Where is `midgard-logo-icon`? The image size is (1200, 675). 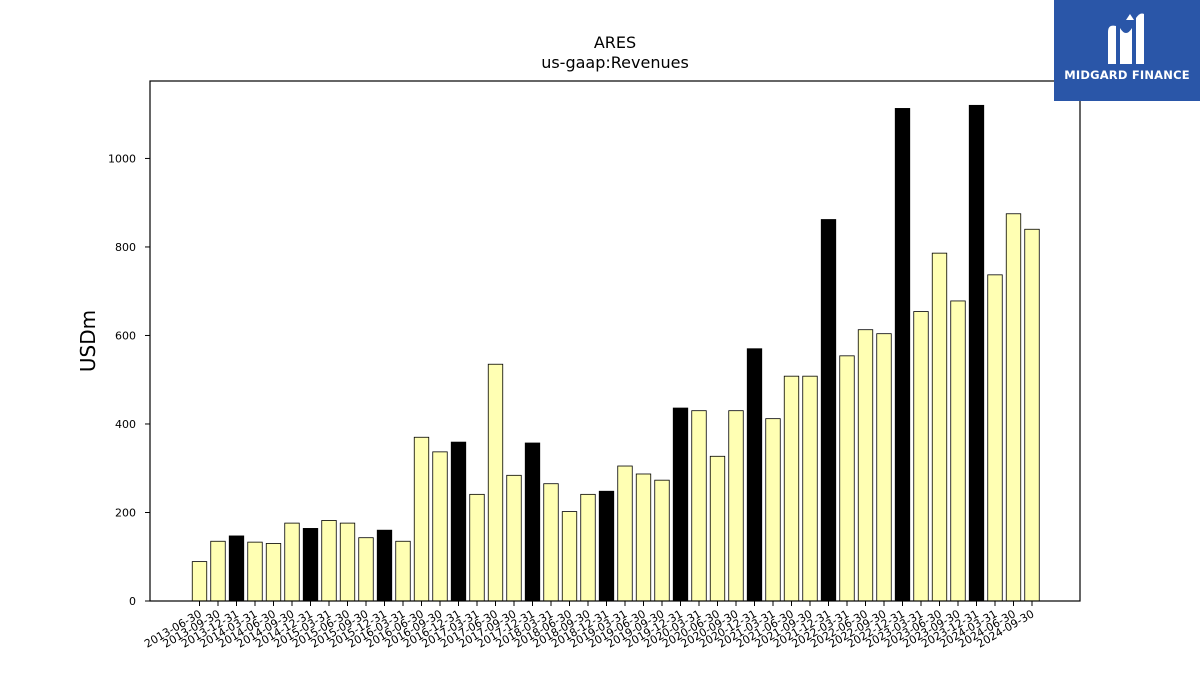
midgard-logo-icon is located at coordinates (1126, 39).